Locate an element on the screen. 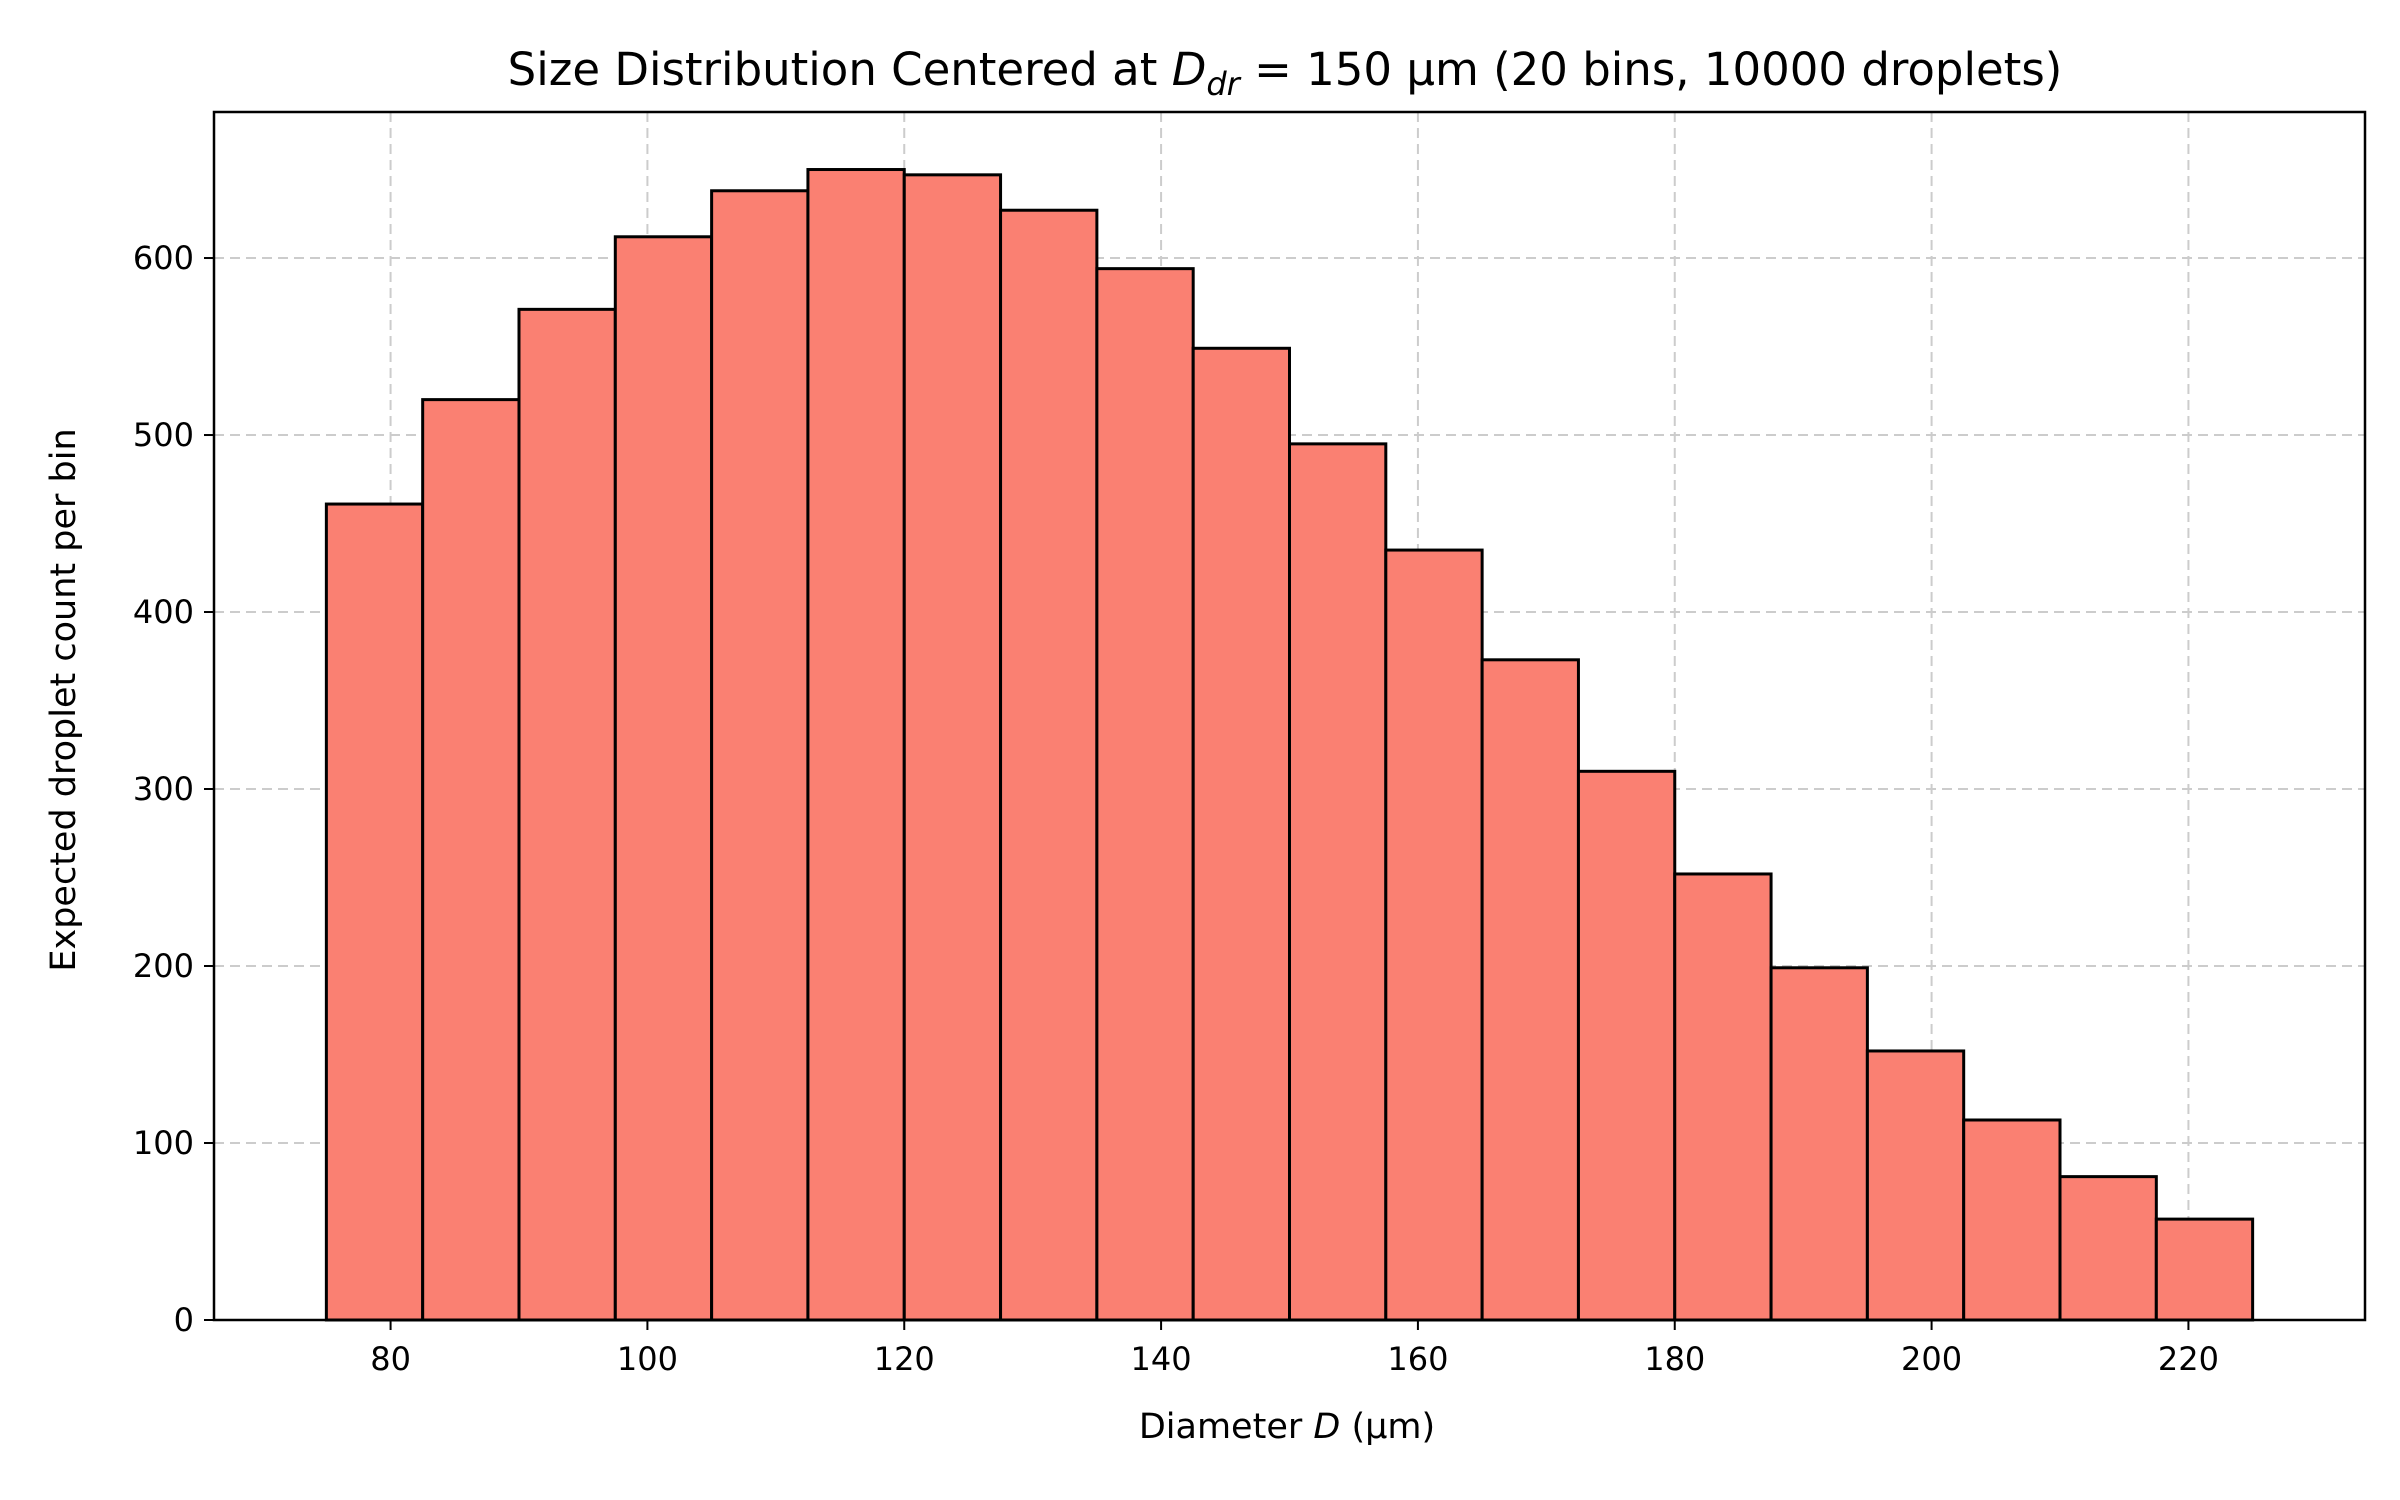 The width and height of the screenshot is (2400, 1500). x-tick-label: 180 is located at coordinates (1674, 1359).